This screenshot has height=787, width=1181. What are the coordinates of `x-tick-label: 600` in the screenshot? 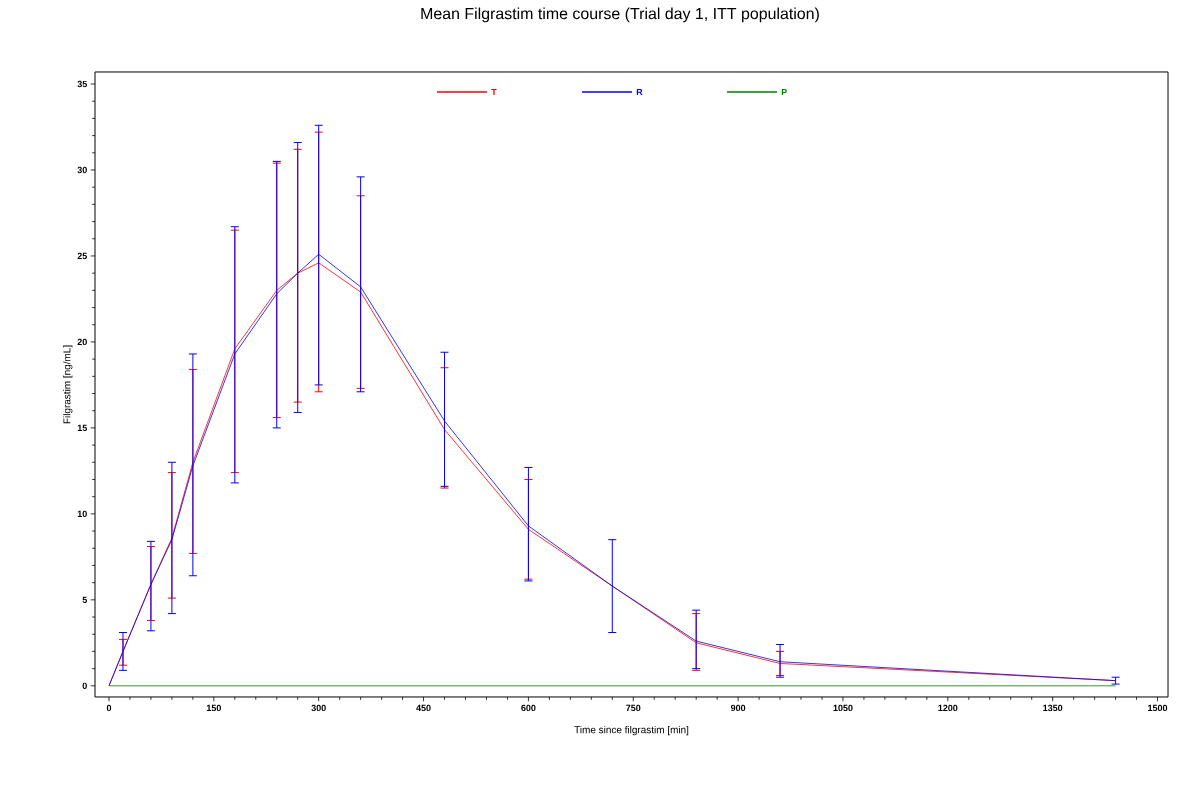 It's located at (528, 708).